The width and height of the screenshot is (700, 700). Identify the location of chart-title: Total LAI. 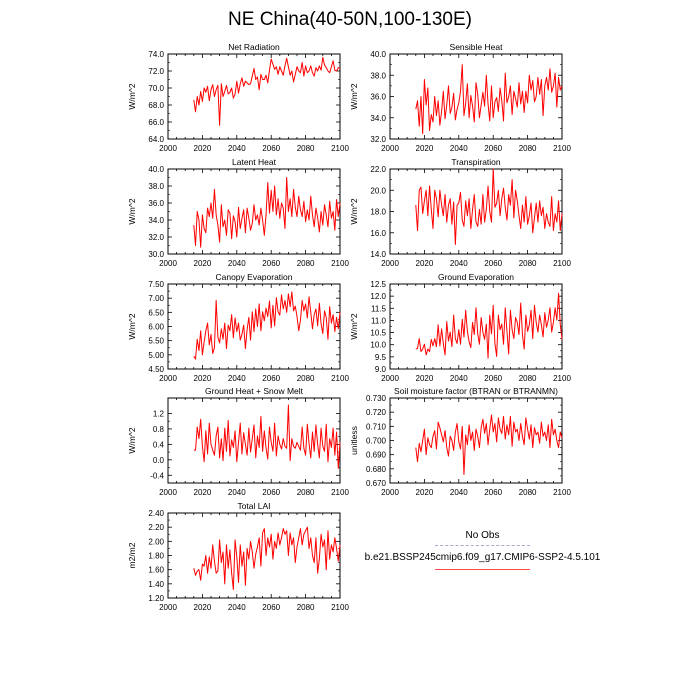
(253, 506).